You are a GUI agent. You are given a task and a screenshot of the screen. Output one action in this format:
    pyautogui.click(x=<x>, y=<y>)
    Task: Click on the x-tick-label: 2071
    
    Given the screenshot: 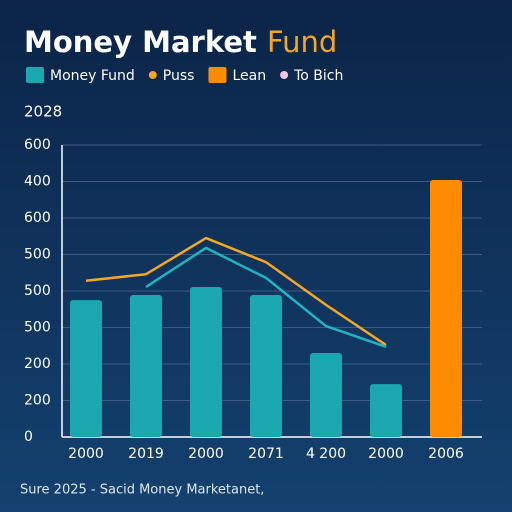 What is the action you would take?
    pyautogui.click(x=266, y=454)
    